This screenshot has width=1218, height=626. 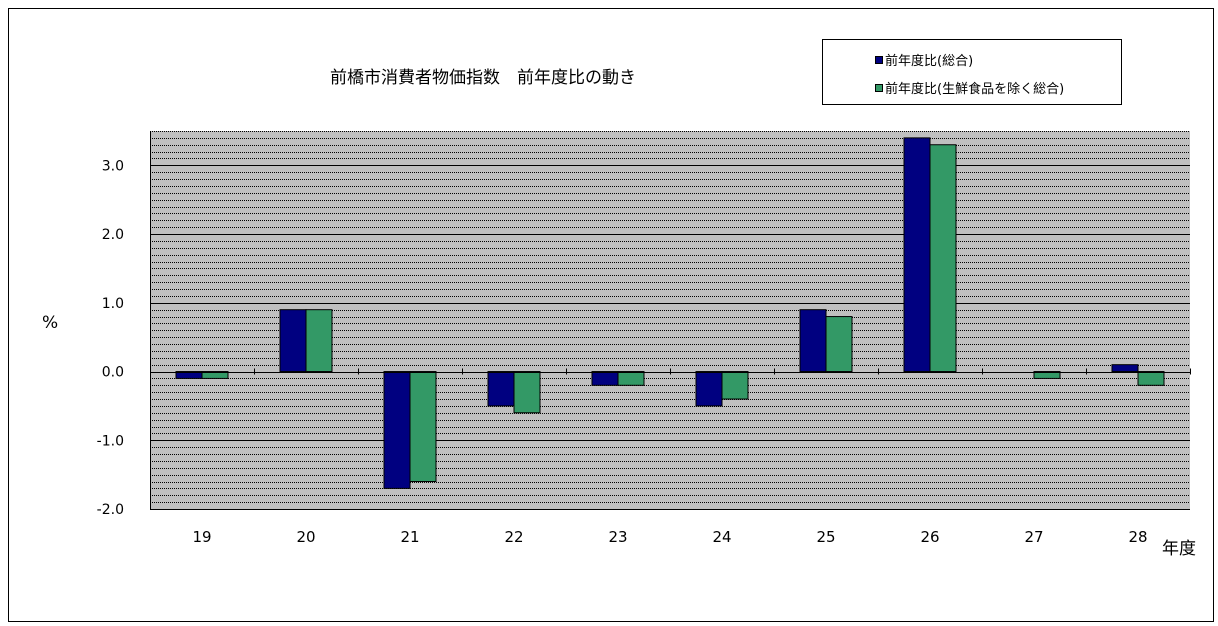 I want to click on legend-item-series-1: 前年度比(総合), so click(x=924, y=59).